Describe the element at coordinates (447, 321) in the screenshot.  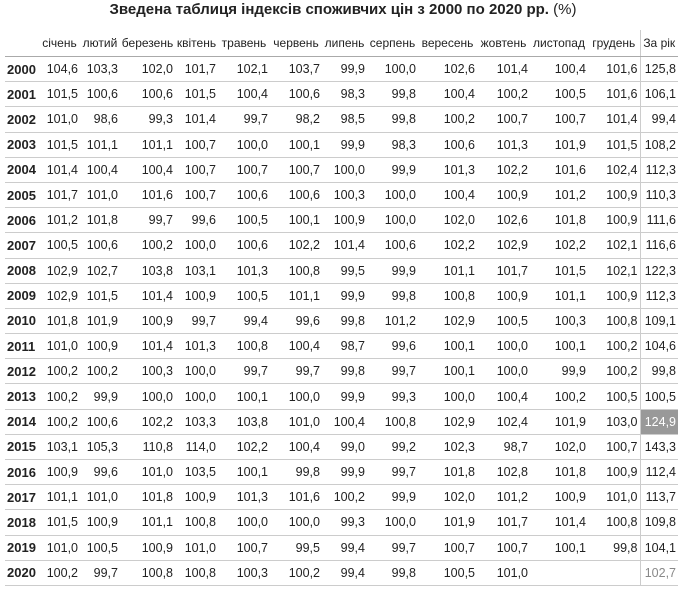
I see `cell: 102,9` at that location.